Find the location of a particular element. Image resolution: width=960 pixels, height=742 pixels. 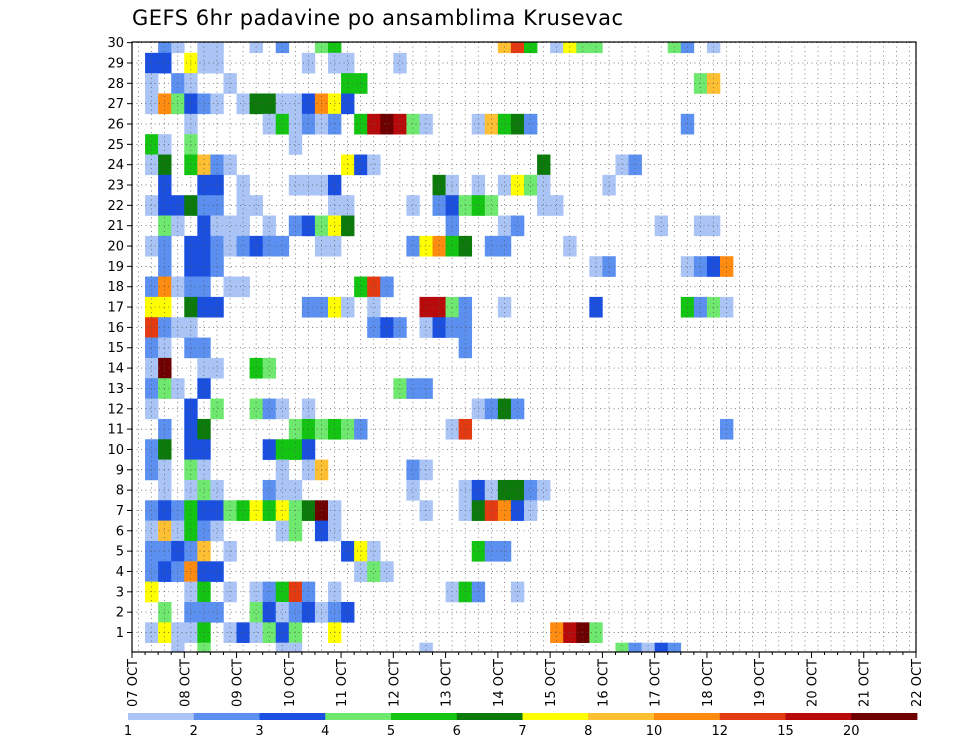

x-tick-label: 07 OCT is located at coordinates (133, 683).